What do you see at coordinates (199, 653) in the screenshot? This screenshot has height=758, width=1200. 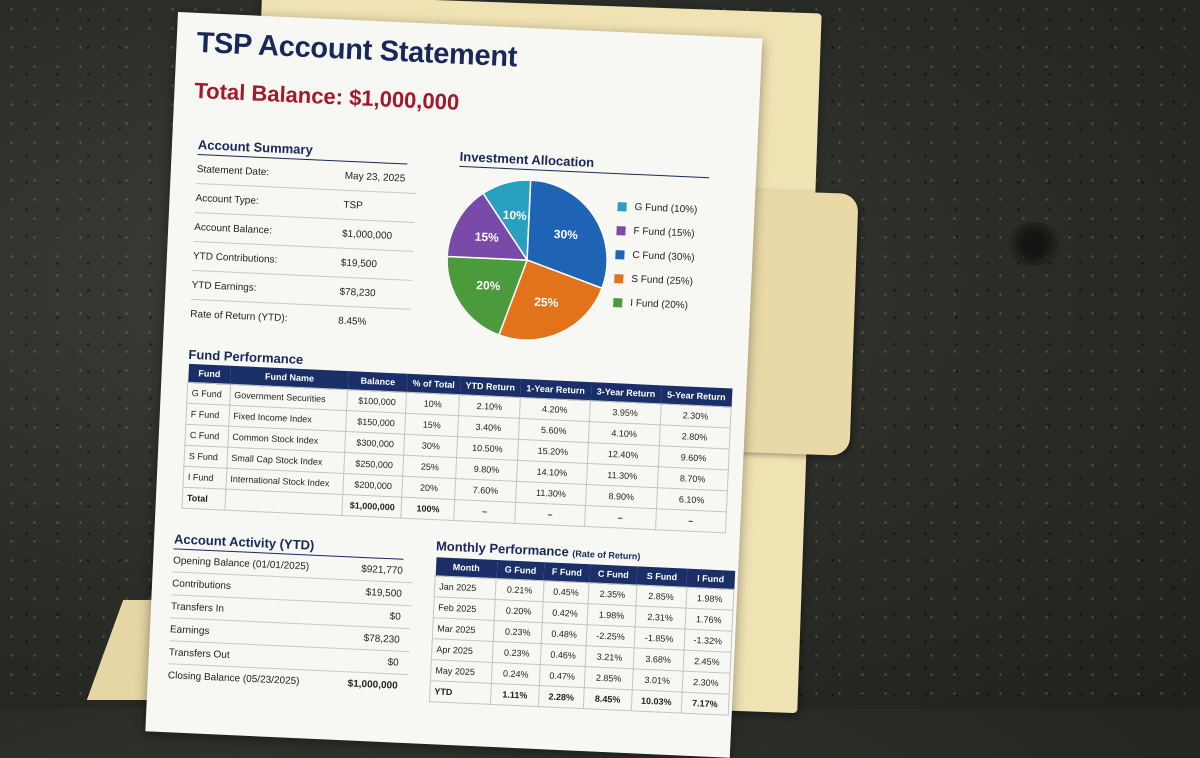 I see `activity-label: Transfers Out` at bounding box center [199, 653].